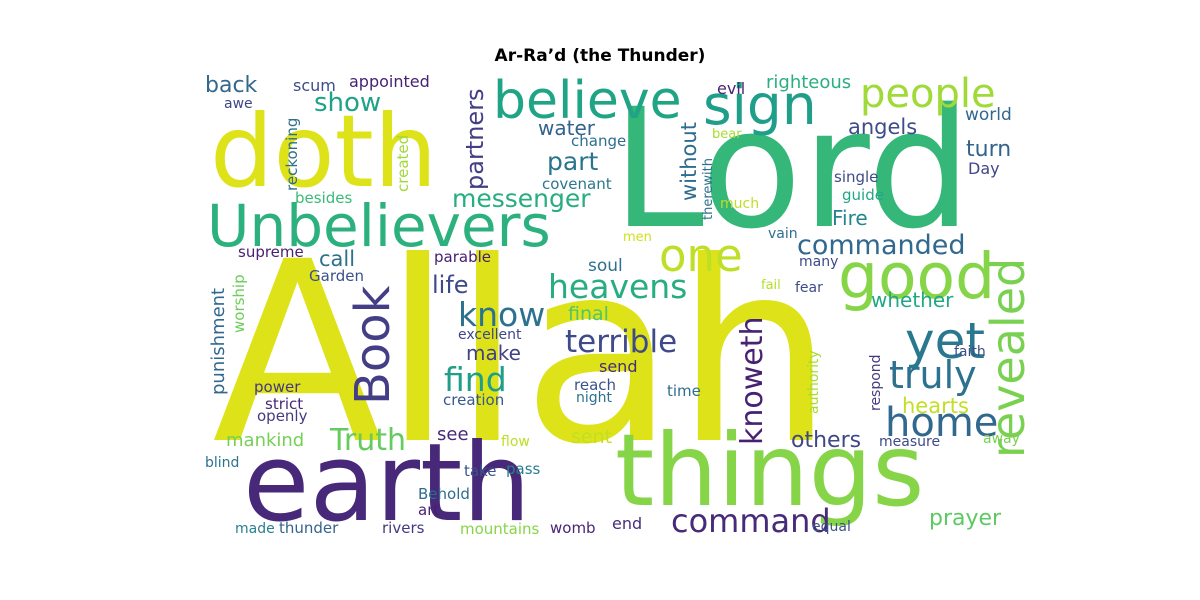 The height and width of the screenshot is (600, 1200). What do you see at coordinates (271, 252) in the screenshot?
I see `word-supreme: supreme` at bounding box center [271, 252].